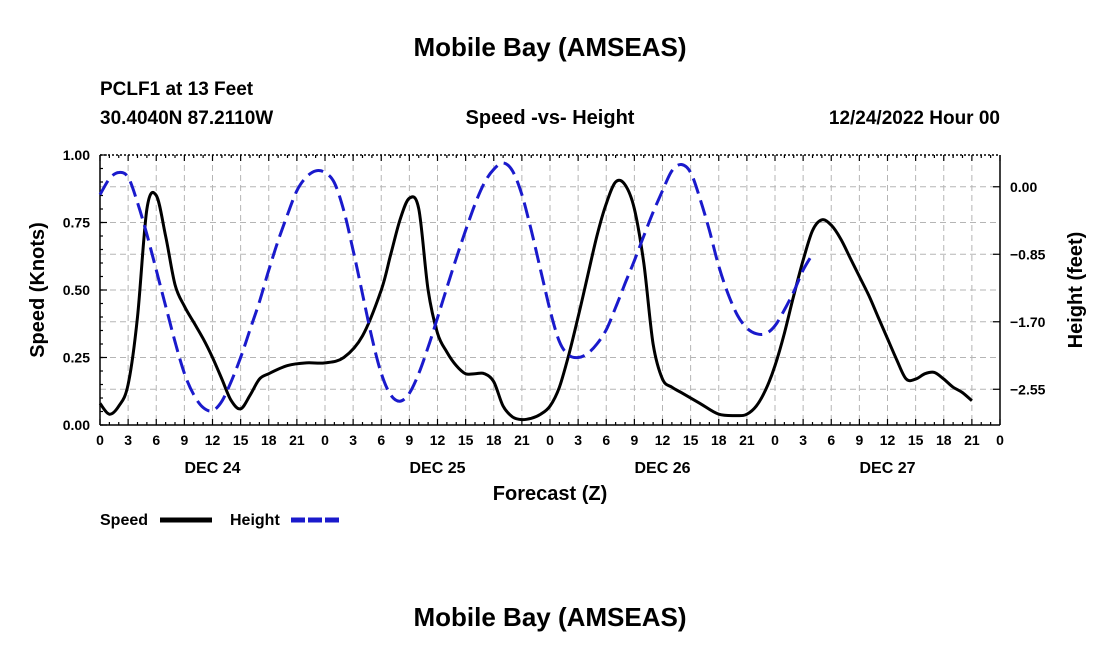 The height and width of the screenshot is (650, 1100). What do you see at coordinates (549, 617) in the screenshot?
I see `footer-title: Mobile Bay (AMSEAS)` at bounding box center [549, 617].